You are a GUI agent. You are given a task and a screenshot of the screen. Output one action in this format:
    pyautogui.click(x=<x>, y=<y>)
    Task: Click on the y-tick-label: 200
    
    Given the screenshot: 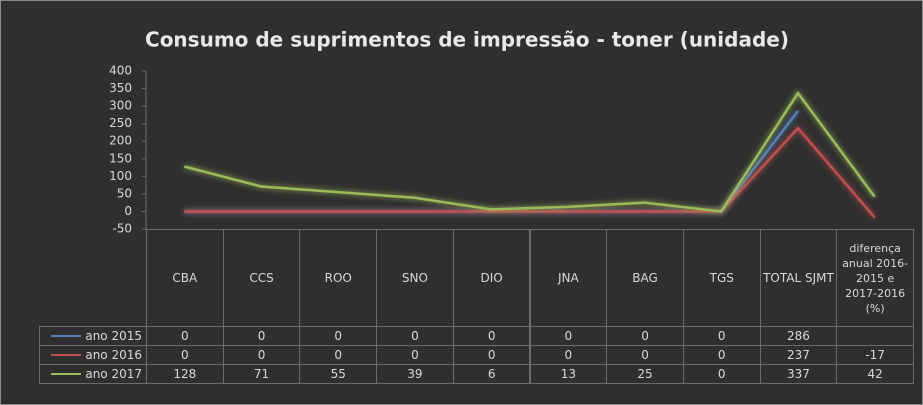 What is the action you would take?
    pyautogui.click(x=120, y=141)
    